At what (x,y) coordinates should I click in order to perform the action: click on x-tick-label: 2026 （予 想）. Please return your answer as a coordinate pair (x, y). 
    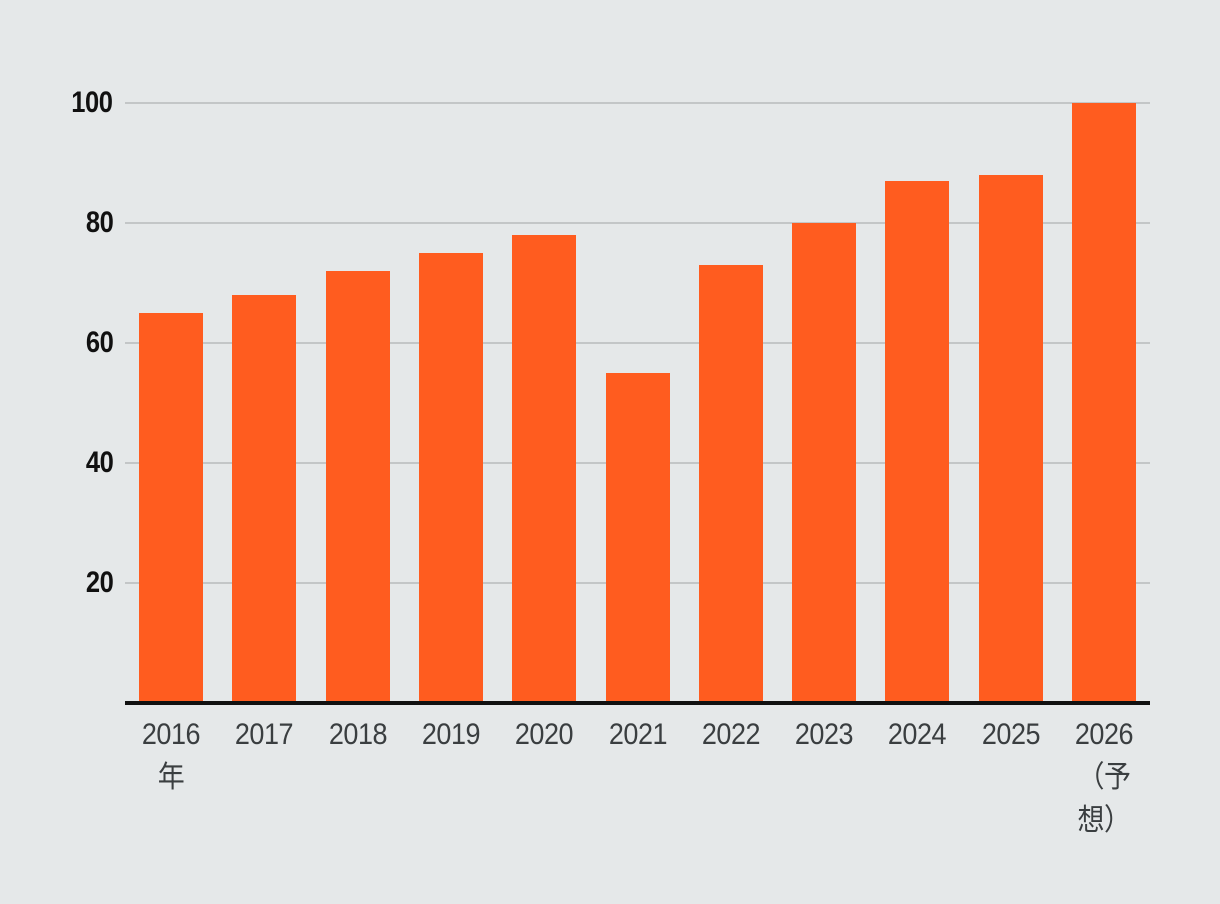
    Looking at the image, I should click on (1104, 777).